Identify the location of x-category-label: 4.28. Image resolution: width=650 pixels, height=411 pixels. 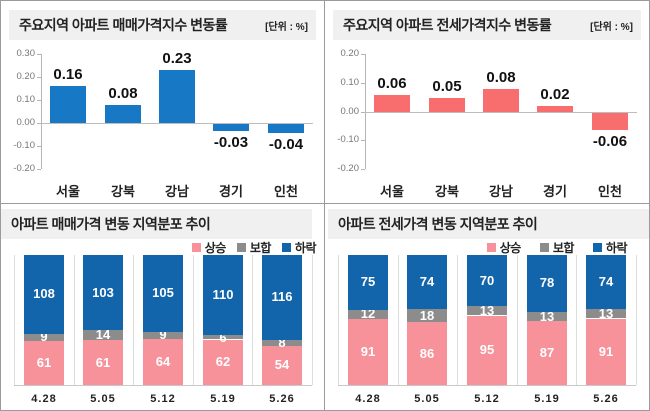
(44, 399).